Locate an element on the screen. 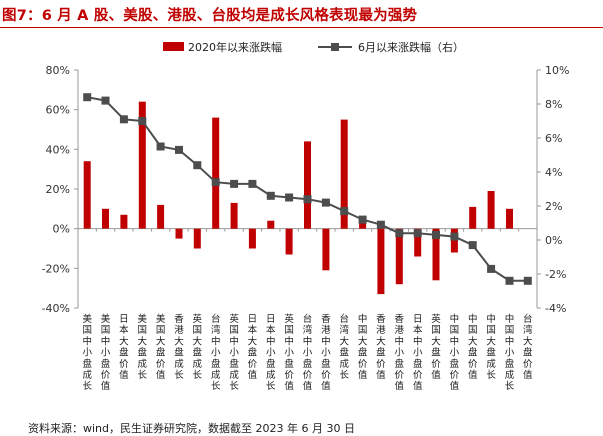 The image size is (603, 436). category-label-14: 台湾大盘成长 is located at coordinates (344, 347).